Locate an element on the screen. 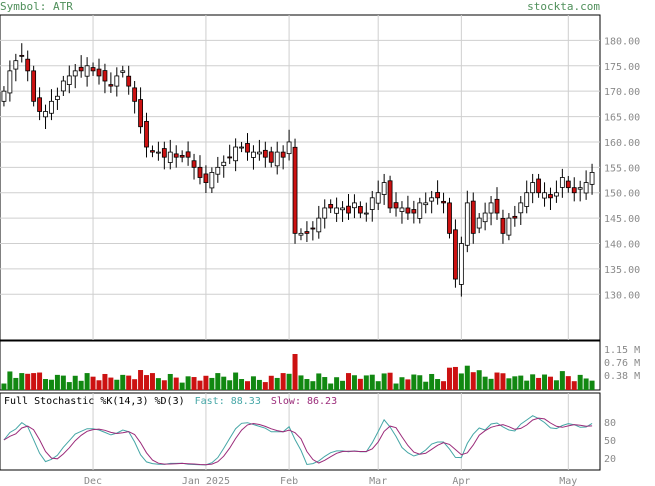 The height and width of the screenshot is (486, 655). stochastic-panel is located at coordinates (300, 431).